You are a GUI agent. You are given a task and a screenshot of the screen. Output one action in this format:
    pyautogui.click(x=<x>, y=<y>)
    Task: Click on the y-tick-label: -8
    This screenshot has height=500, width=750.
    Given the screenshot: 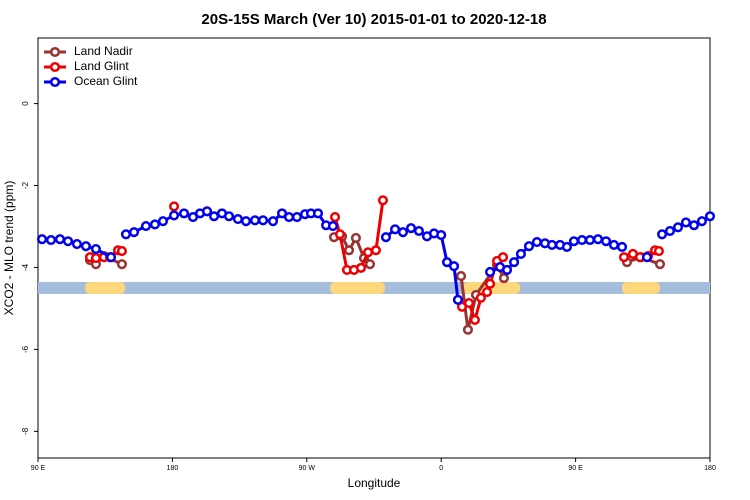 What is the action you would take?
    pyautogui.click(x=25, y=431)
    